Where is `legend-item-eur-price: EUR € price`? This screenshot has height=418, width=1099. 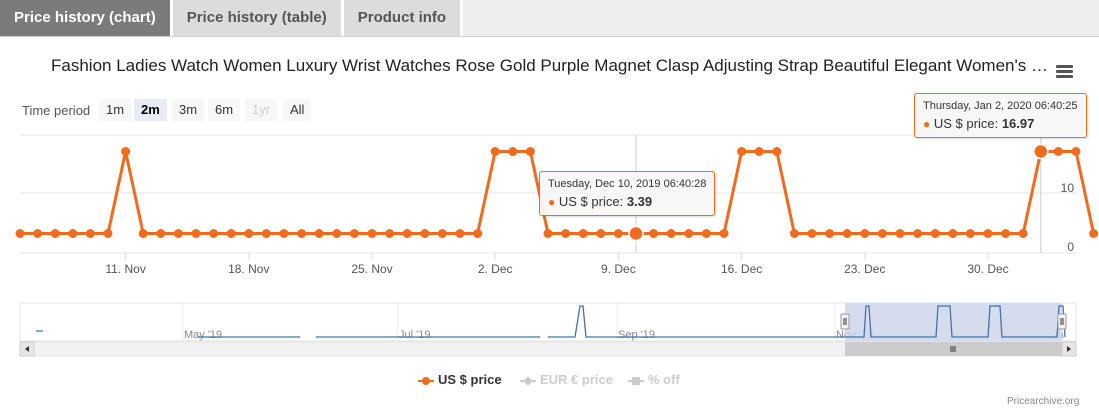
legend-item-eur-price: EUR € price is located at coordinates (566, 379).